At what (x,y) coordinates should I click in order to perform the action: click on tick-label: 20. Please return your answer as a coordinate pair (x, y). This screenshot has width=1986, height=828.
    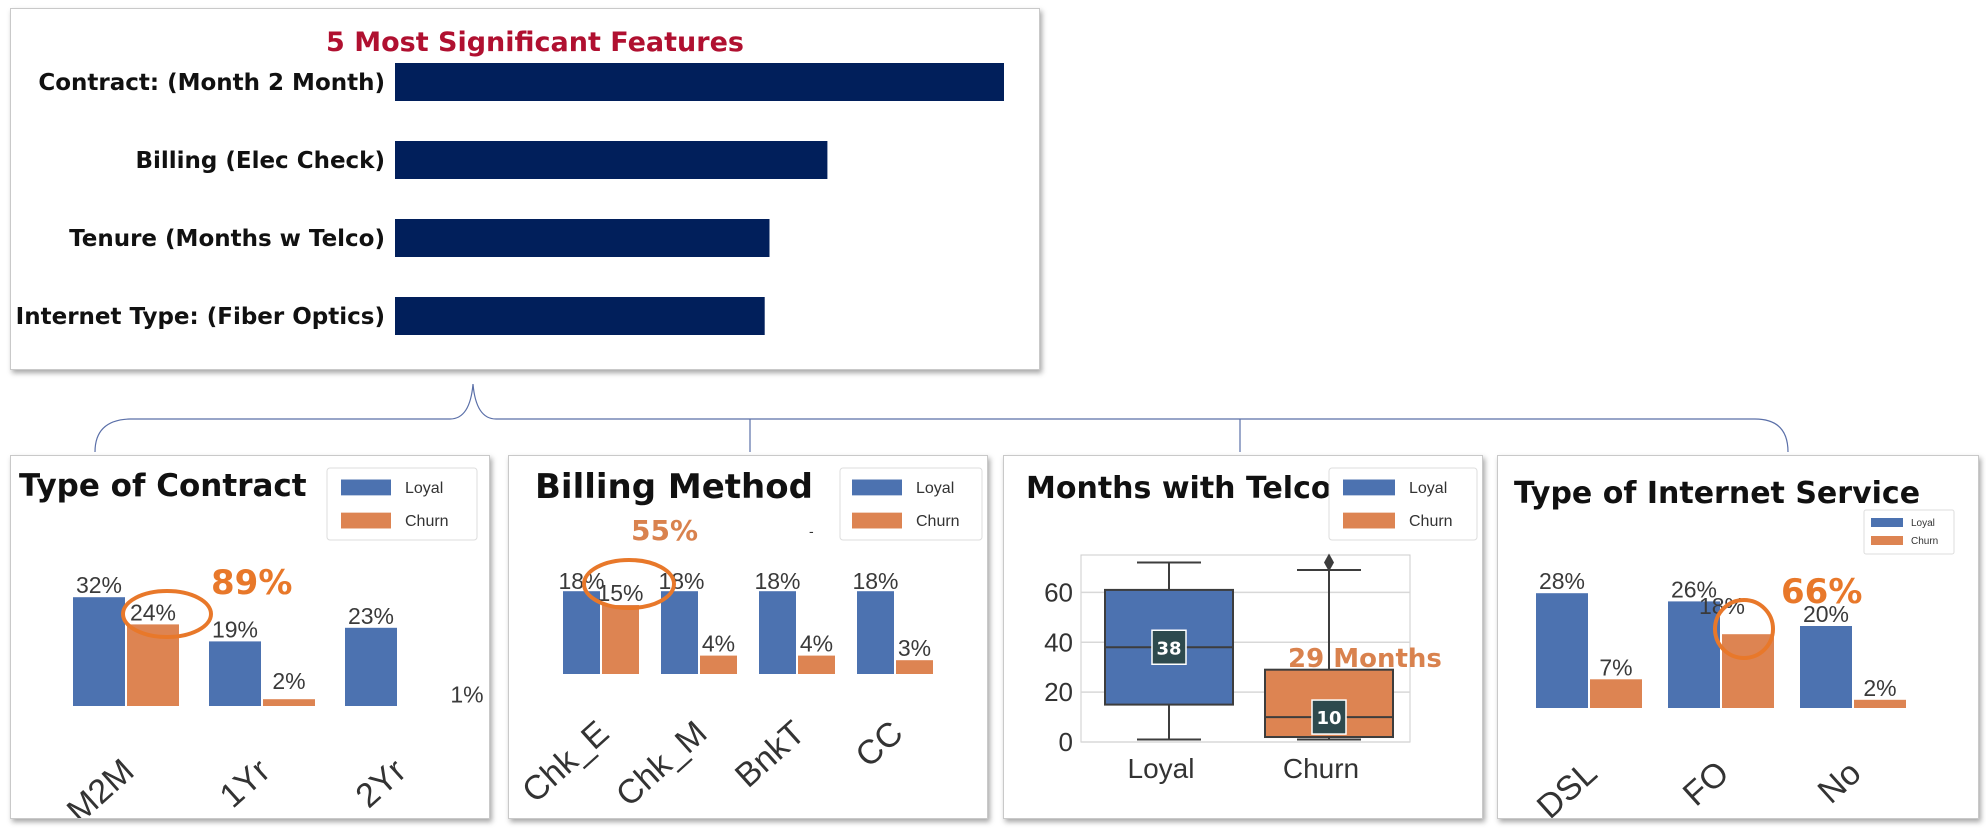
    Looking at the image, I should click on (1058, 692).